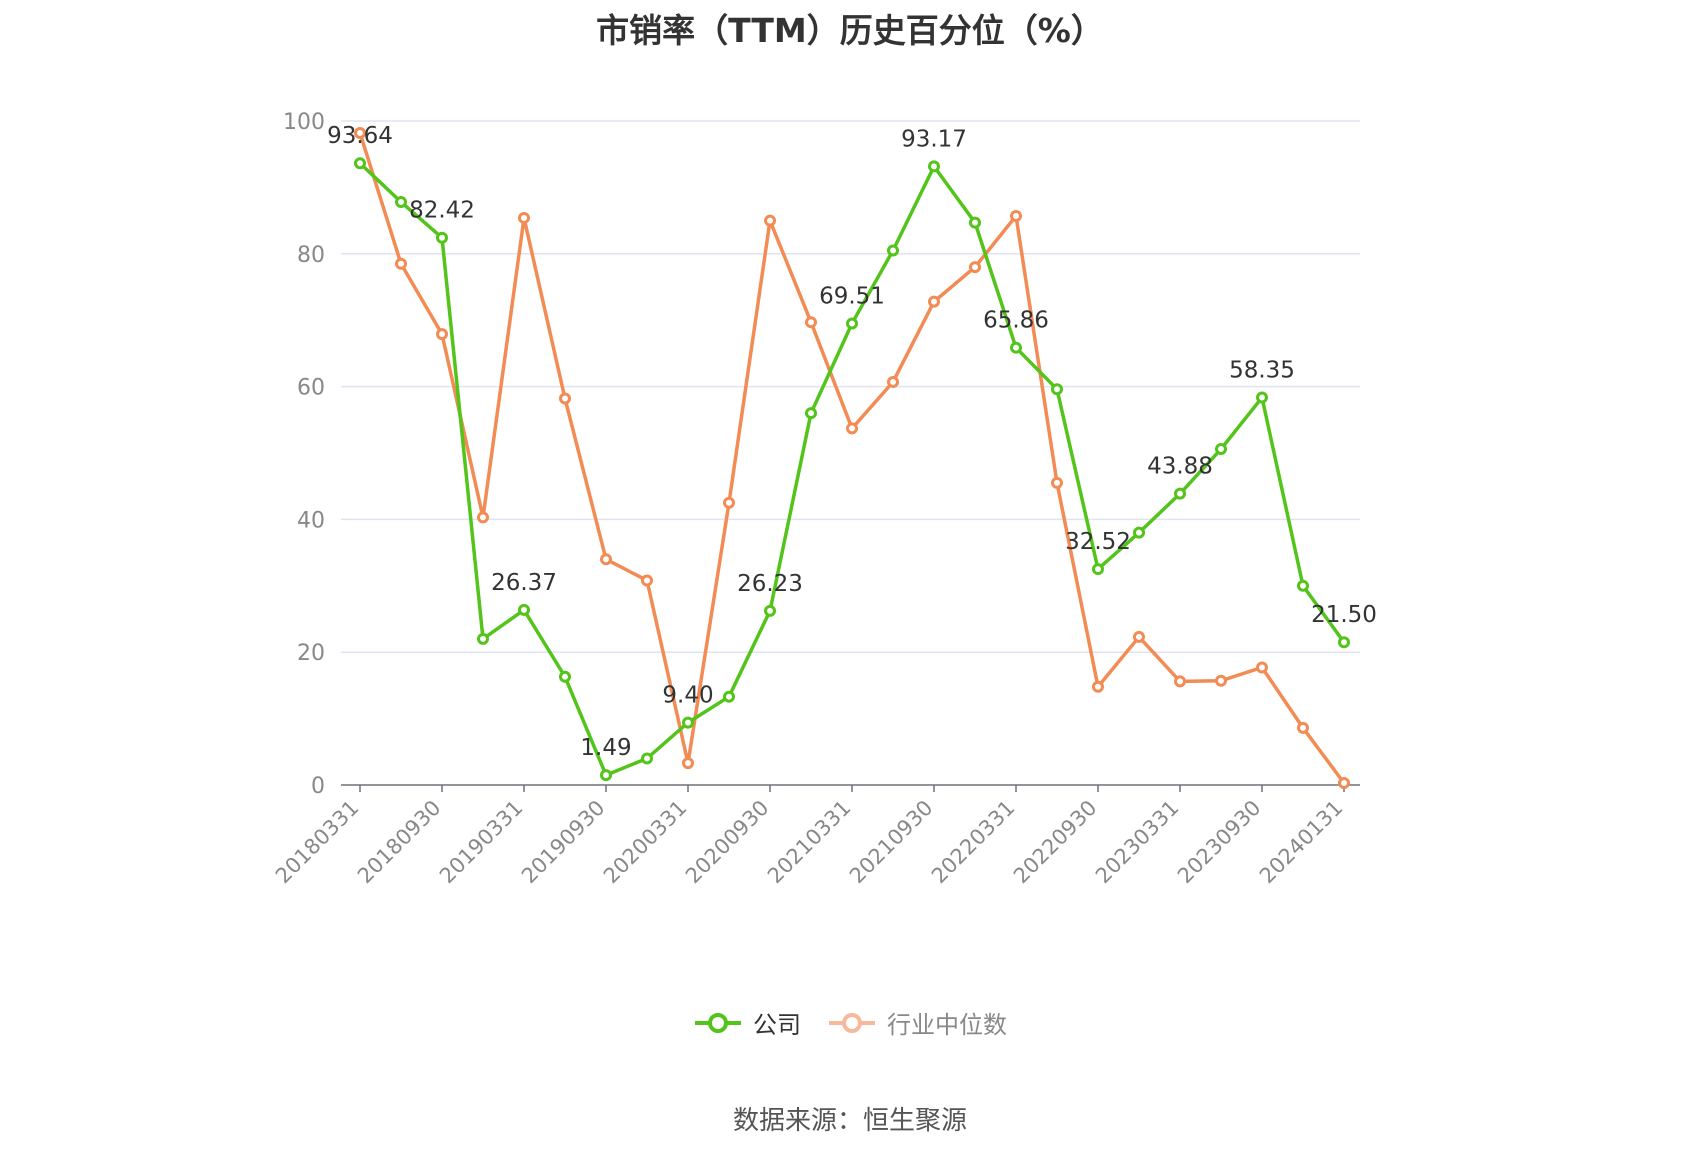  What do you see at coordinates (1262, 371) in the screenshot?
I see `data-label: 58.35` at bounding box center [1262, 371].